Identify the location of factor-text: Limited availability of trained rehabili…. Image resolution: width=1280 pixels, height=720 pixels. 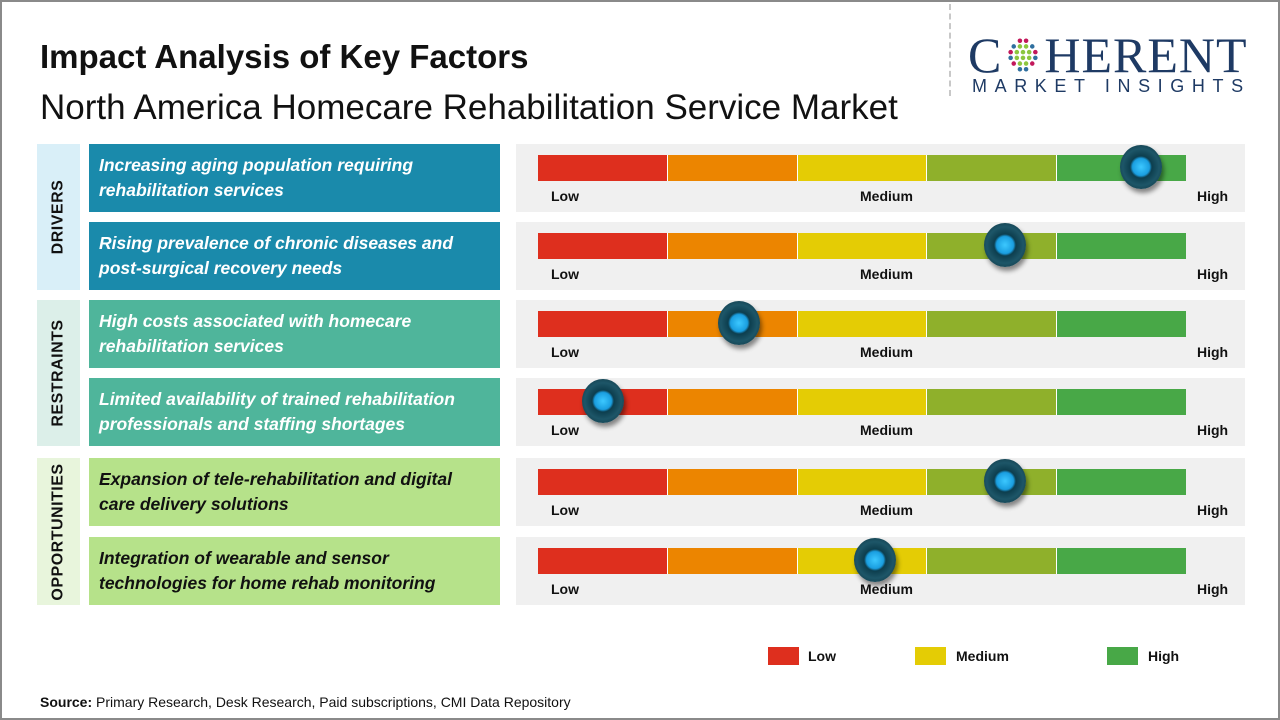
(294, 412).